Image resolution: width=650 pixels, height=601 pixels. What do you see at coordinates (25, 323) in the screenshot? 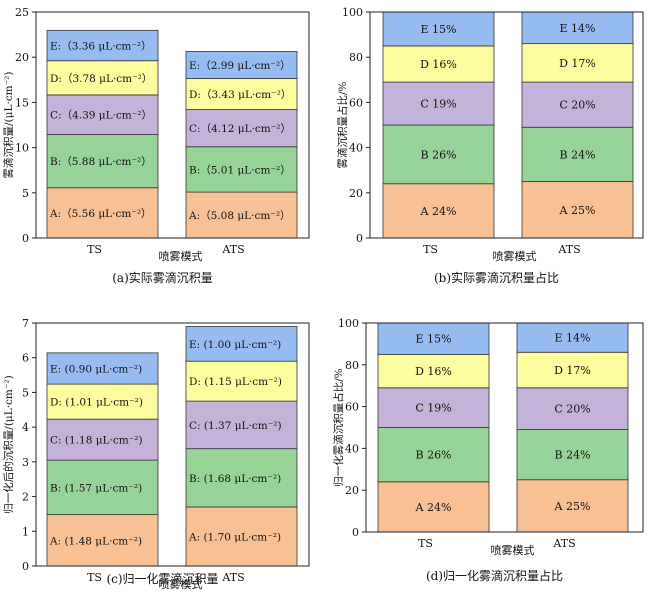
I see `y-tick-label: 7` at bounding box center [25, 323].